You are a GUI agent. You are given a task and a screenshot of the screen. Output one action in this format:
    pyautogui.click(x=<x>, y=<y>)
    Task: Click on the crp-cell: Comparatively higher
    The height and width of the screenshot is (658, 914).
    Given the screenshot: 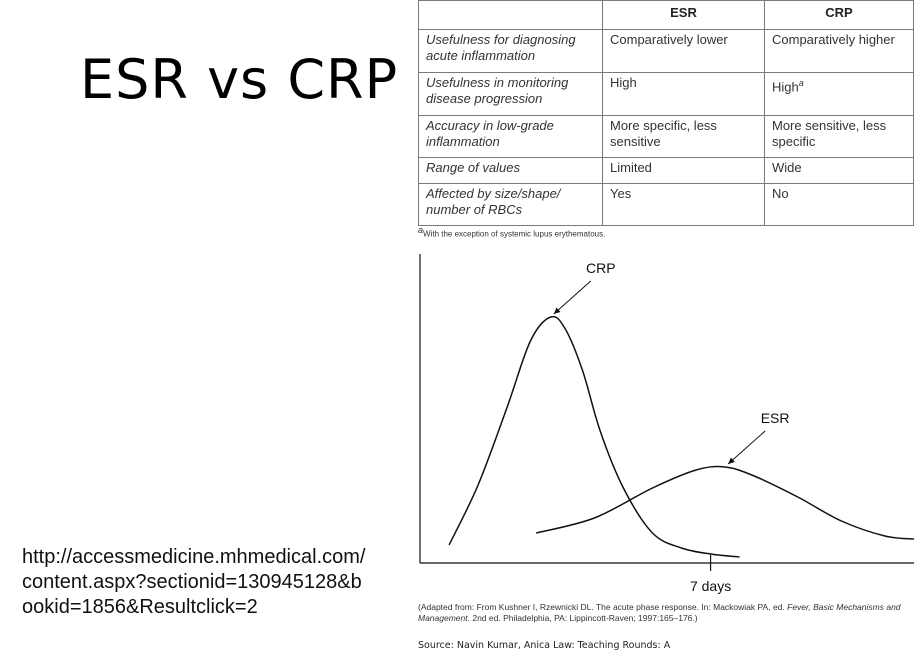 What is the action you would take?
    pyautogui.click(x=839, y=51)
    